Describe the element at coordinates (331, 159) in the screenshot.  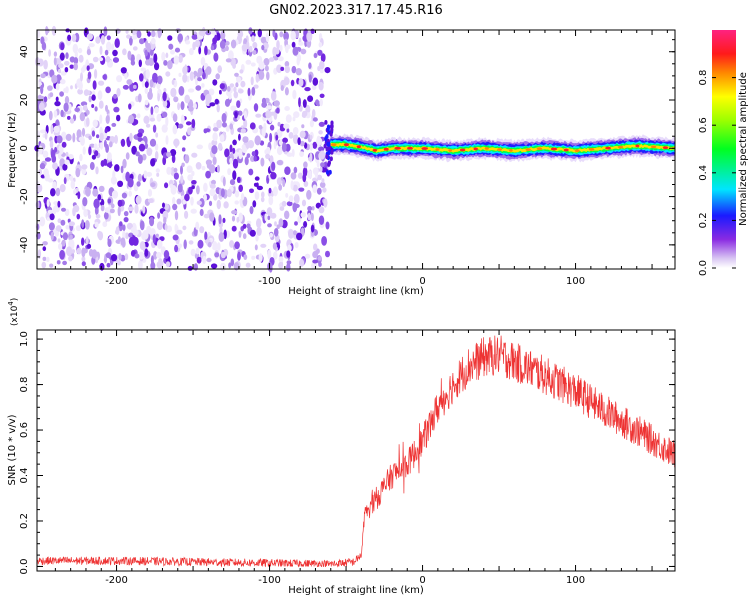
I see `heatmap-signal-onset` at that location.